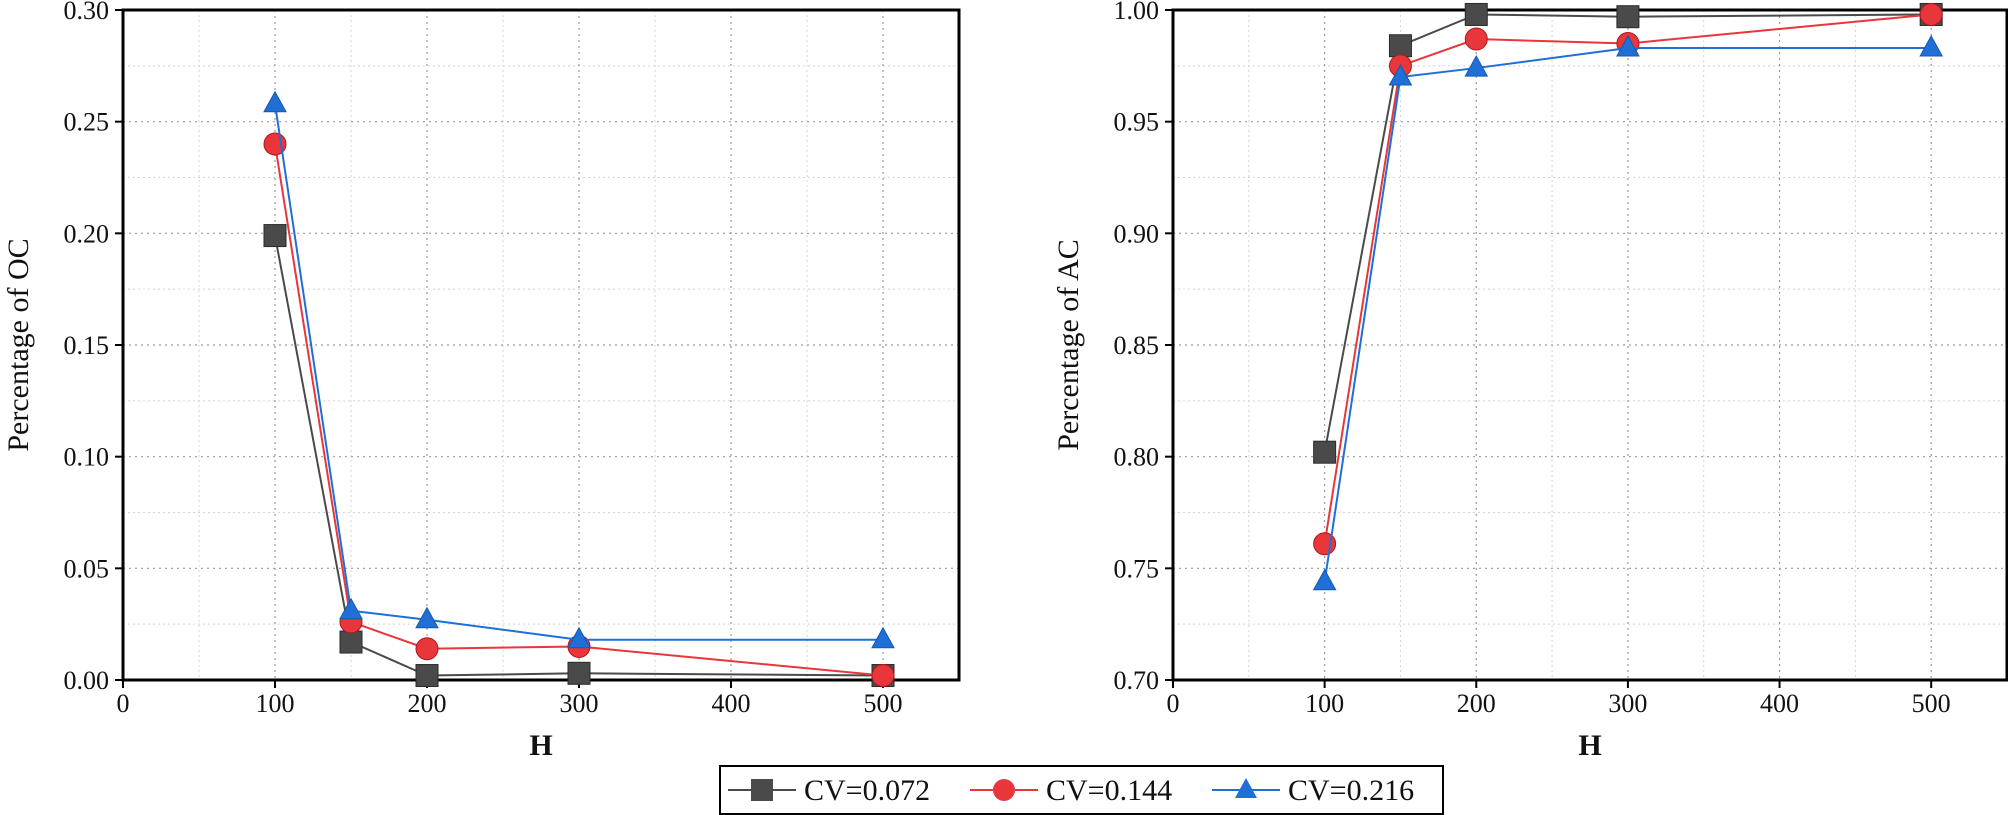 This screenshot has height=815, width=2008. I want to click on y-tick-label: 0.30, so click(87, 12).